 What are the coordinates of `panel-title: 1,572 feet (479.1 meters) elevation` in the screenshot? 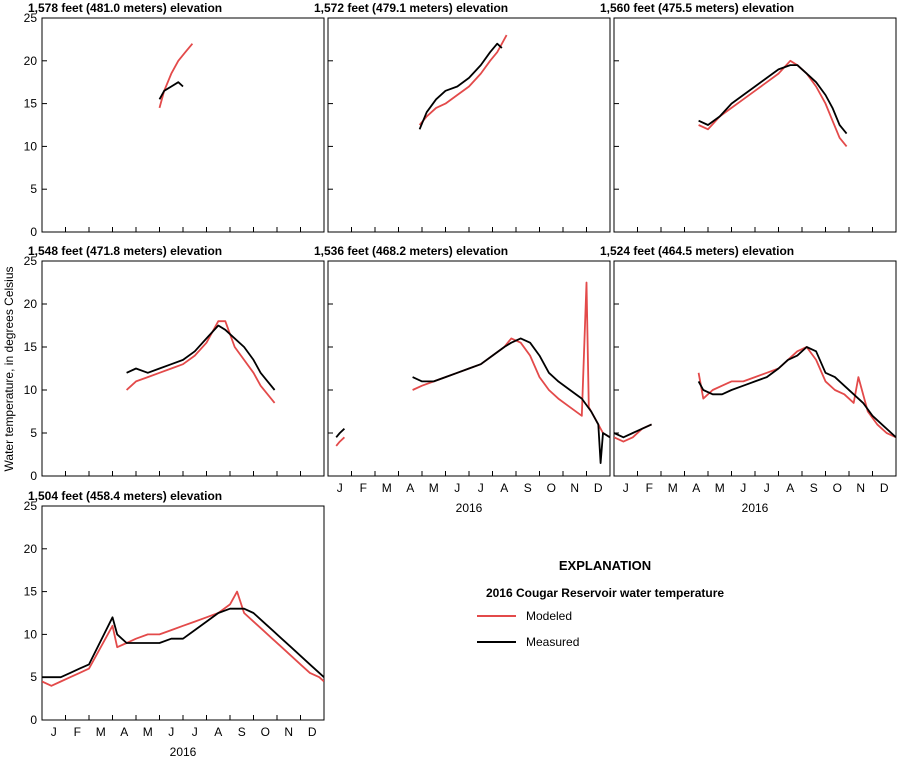 It's located at (411, 8).